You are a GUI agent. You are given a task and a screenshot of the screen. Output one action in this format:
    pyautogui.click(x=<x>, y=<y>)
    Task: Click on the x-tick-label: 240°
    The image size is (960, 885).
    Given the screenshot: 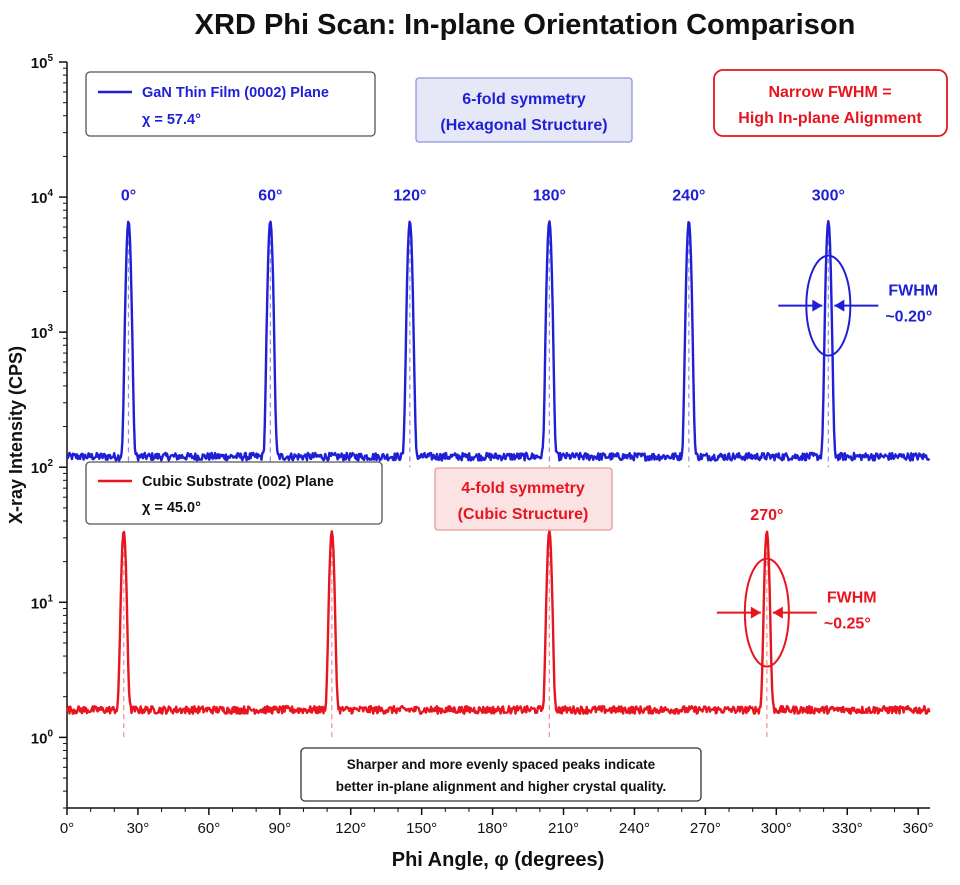 What is the action you would take?
    pyautogui.click(x=634, y=828)
    